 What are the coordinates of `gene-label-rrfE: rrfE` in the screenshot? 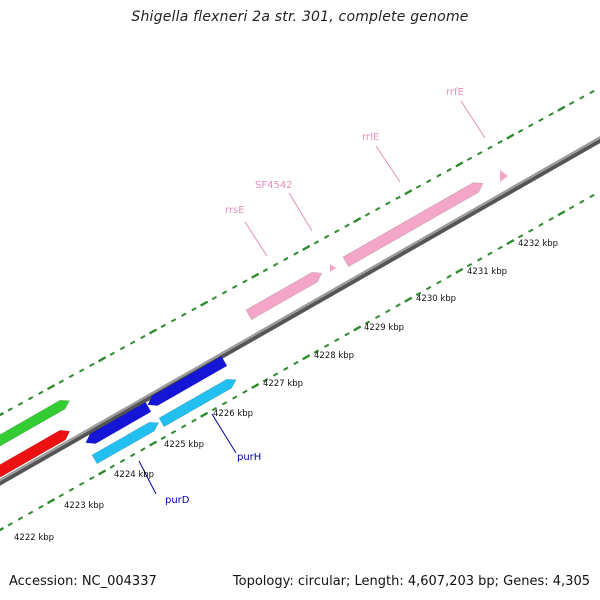 It's located at (455, 92).